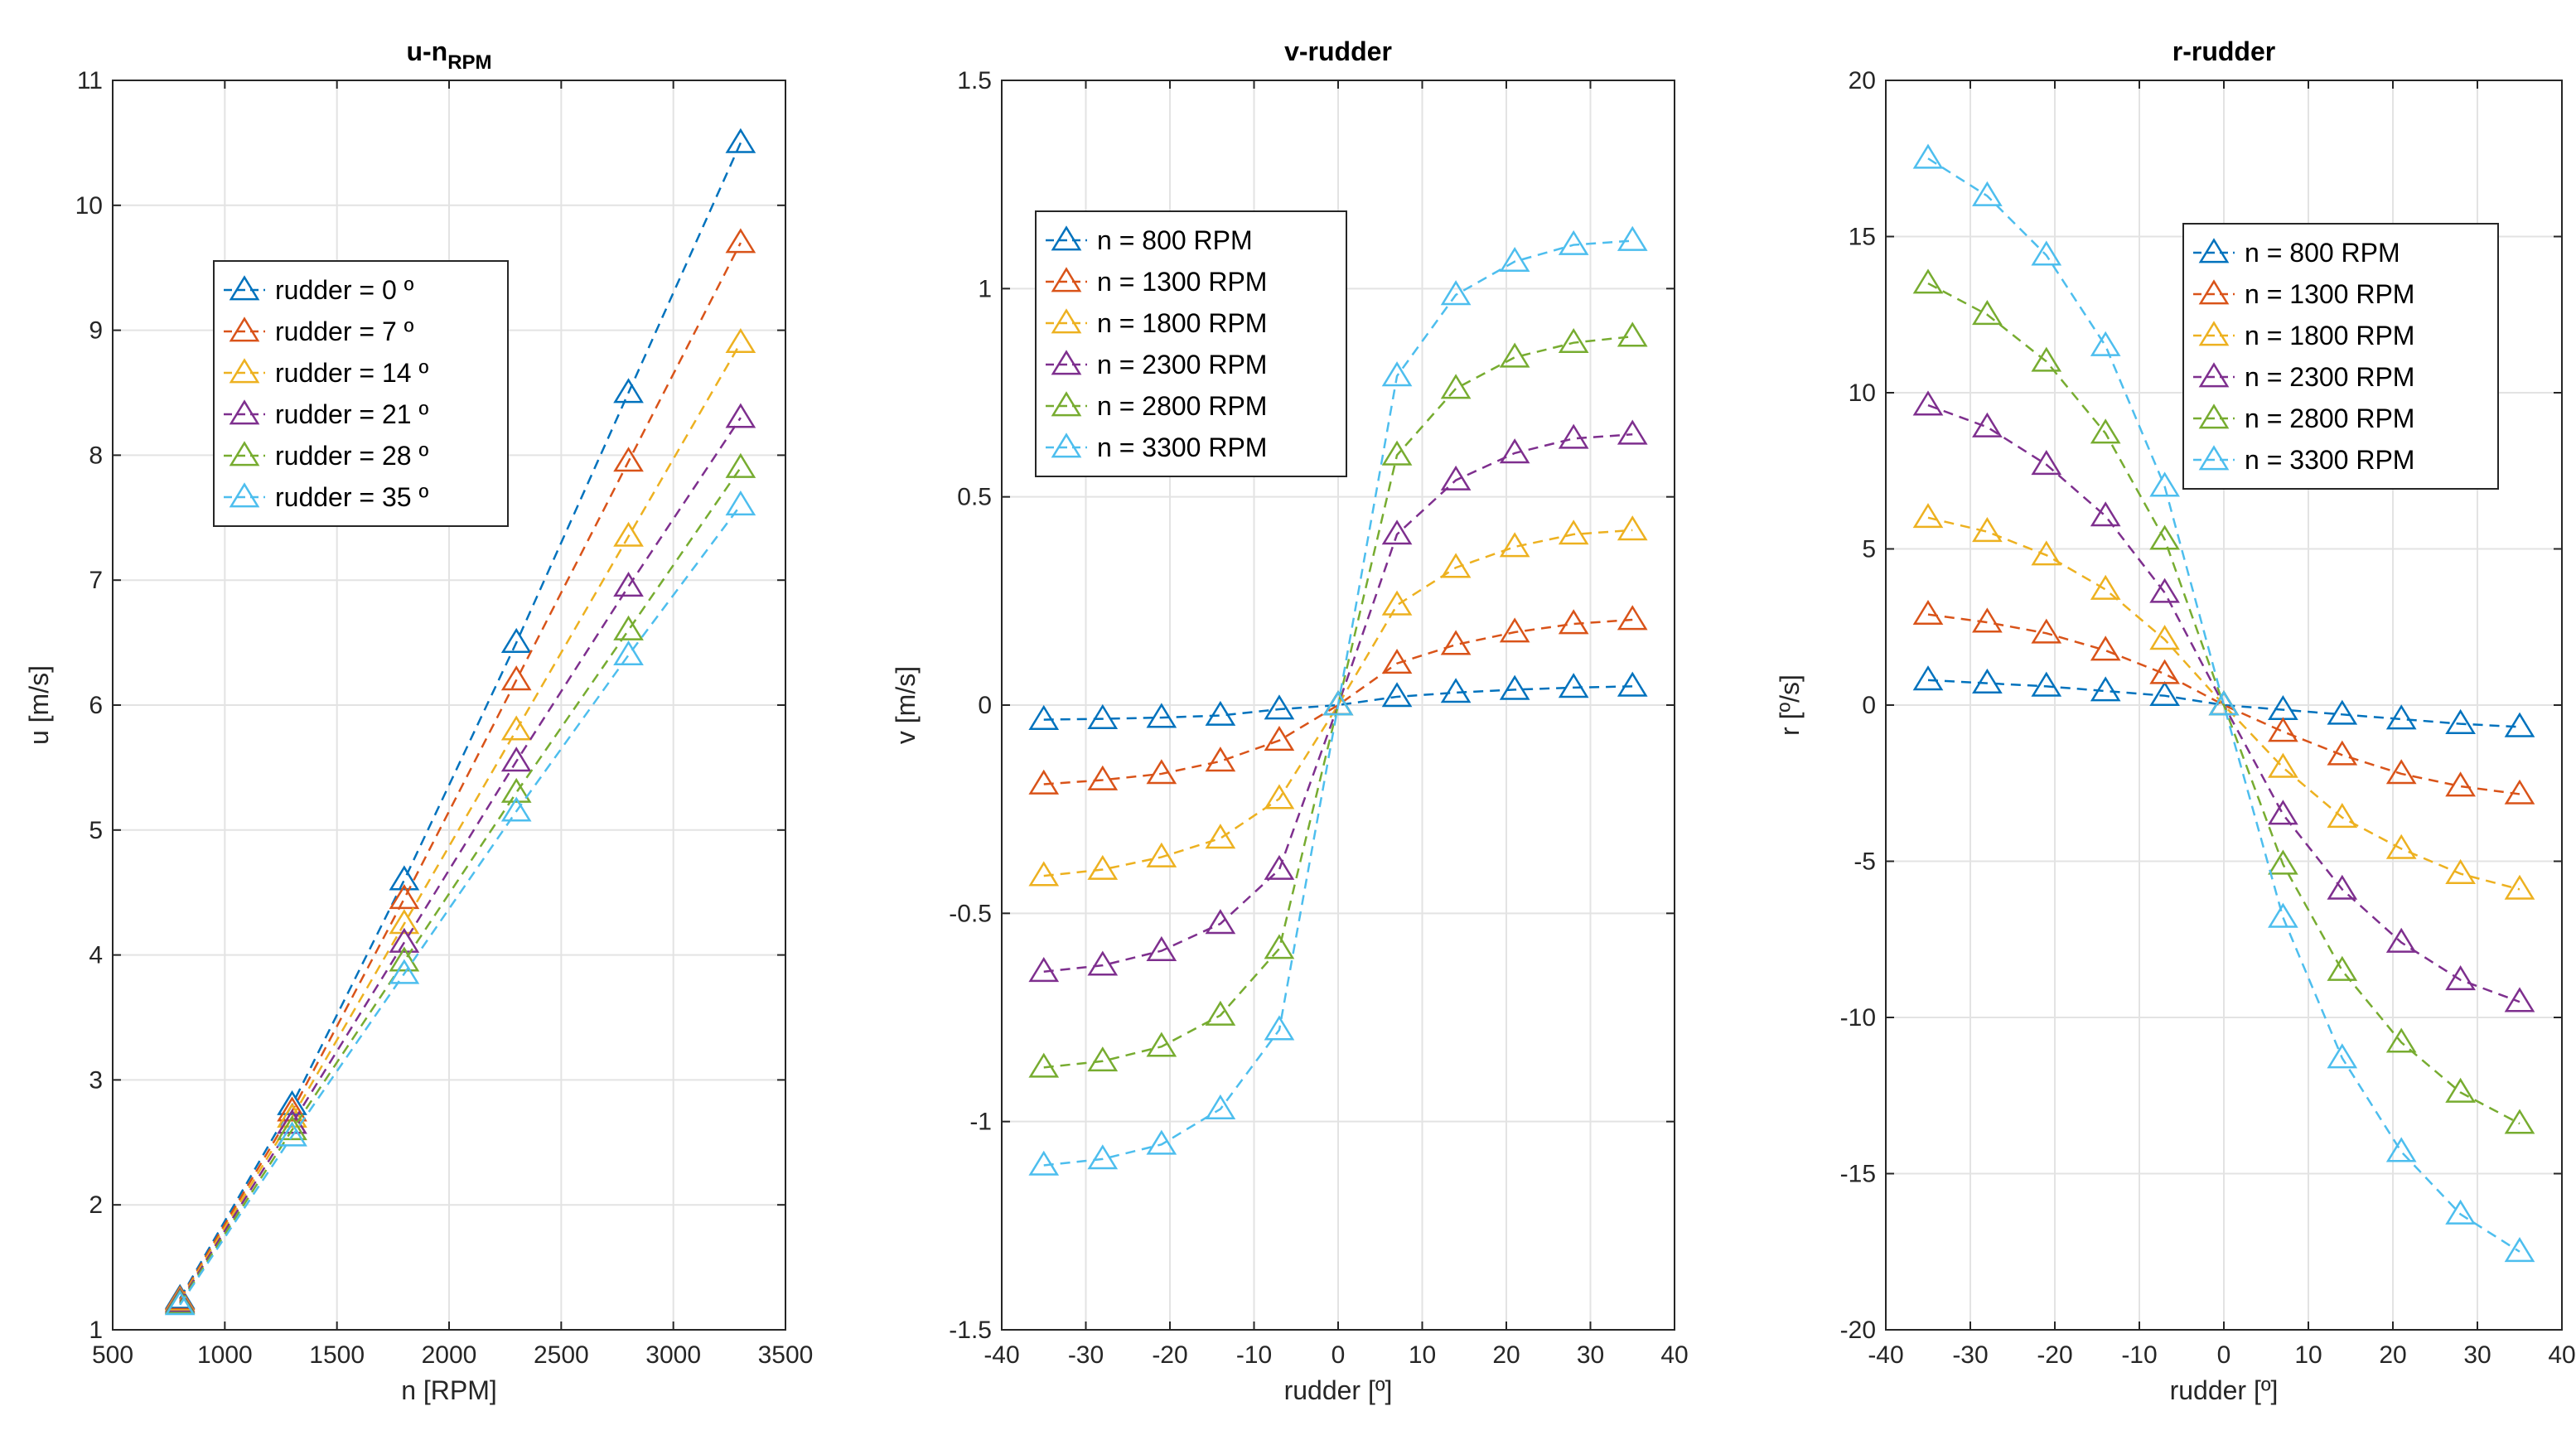 This screenshot has width=2576, height=1440. Describe the element at coordinates (1182, 364) in the screenshot. I see `legend-label: n = 2300 RPM` at that location.